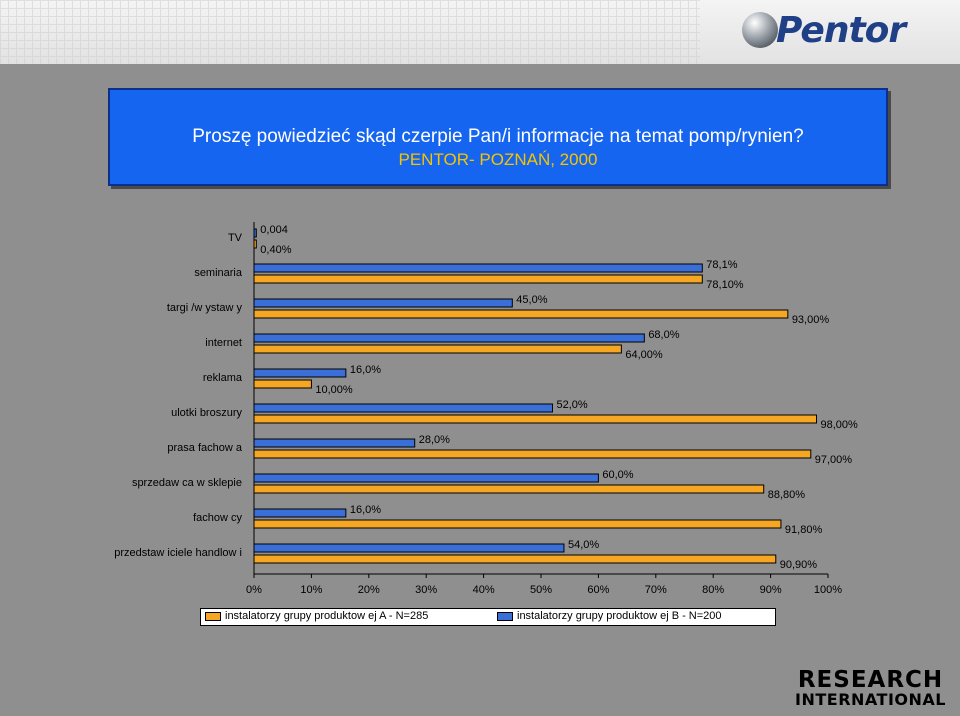  Describe the element at coordinates (275, 250) in the screenshot. I see `data-label-series-a: 0,40%` at that location.